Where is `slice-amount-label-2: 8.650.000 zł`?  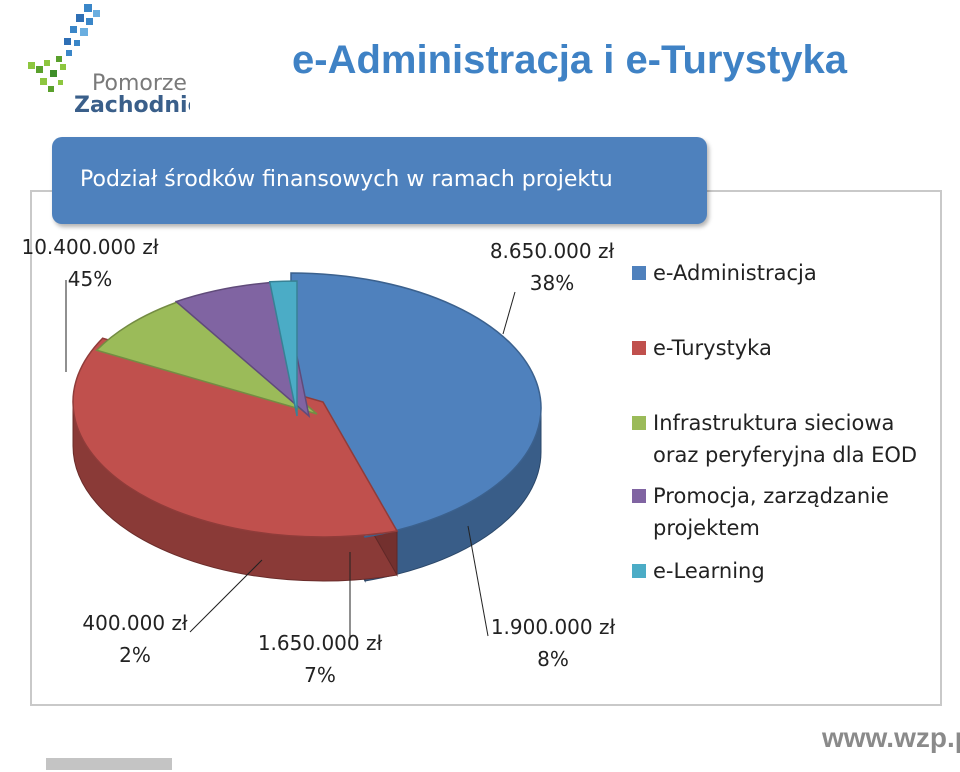
slice-amount-label-2: 8.650.000 zł is located at coordinates (552, 251).